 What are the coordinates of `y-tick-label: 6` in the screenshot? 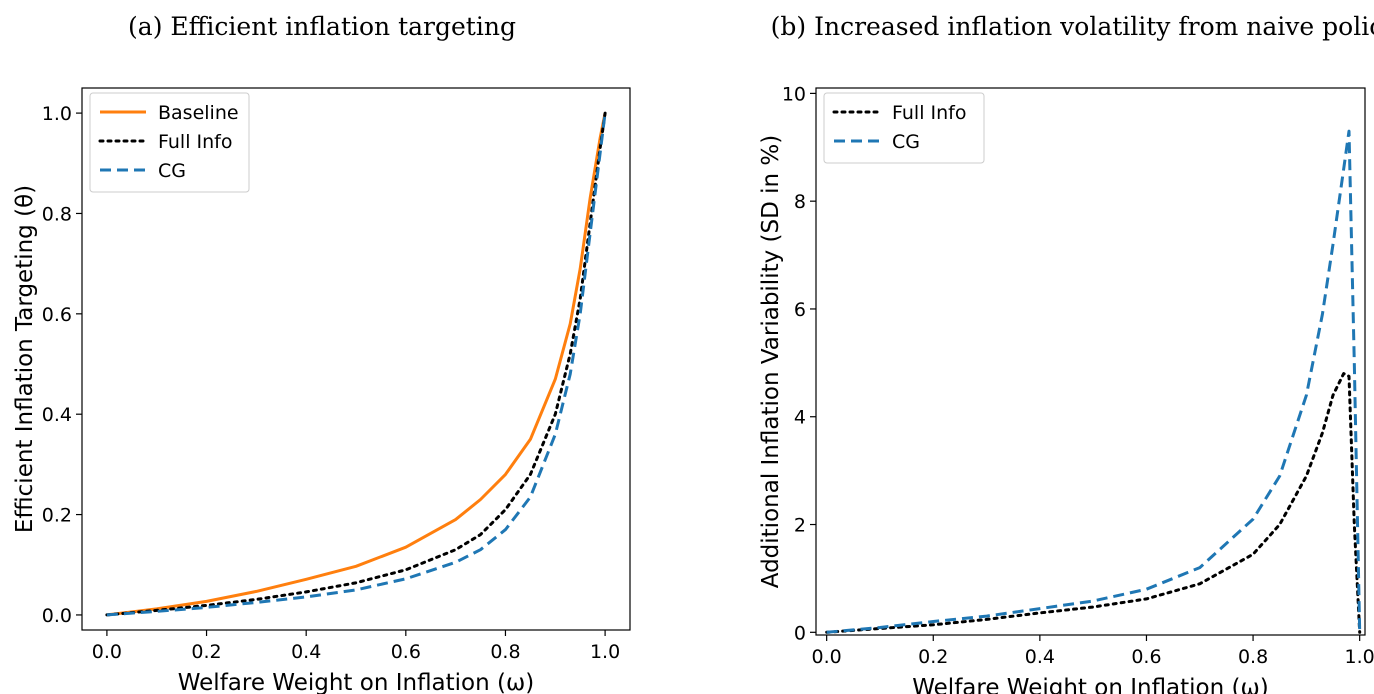 It's located at (800, 310).